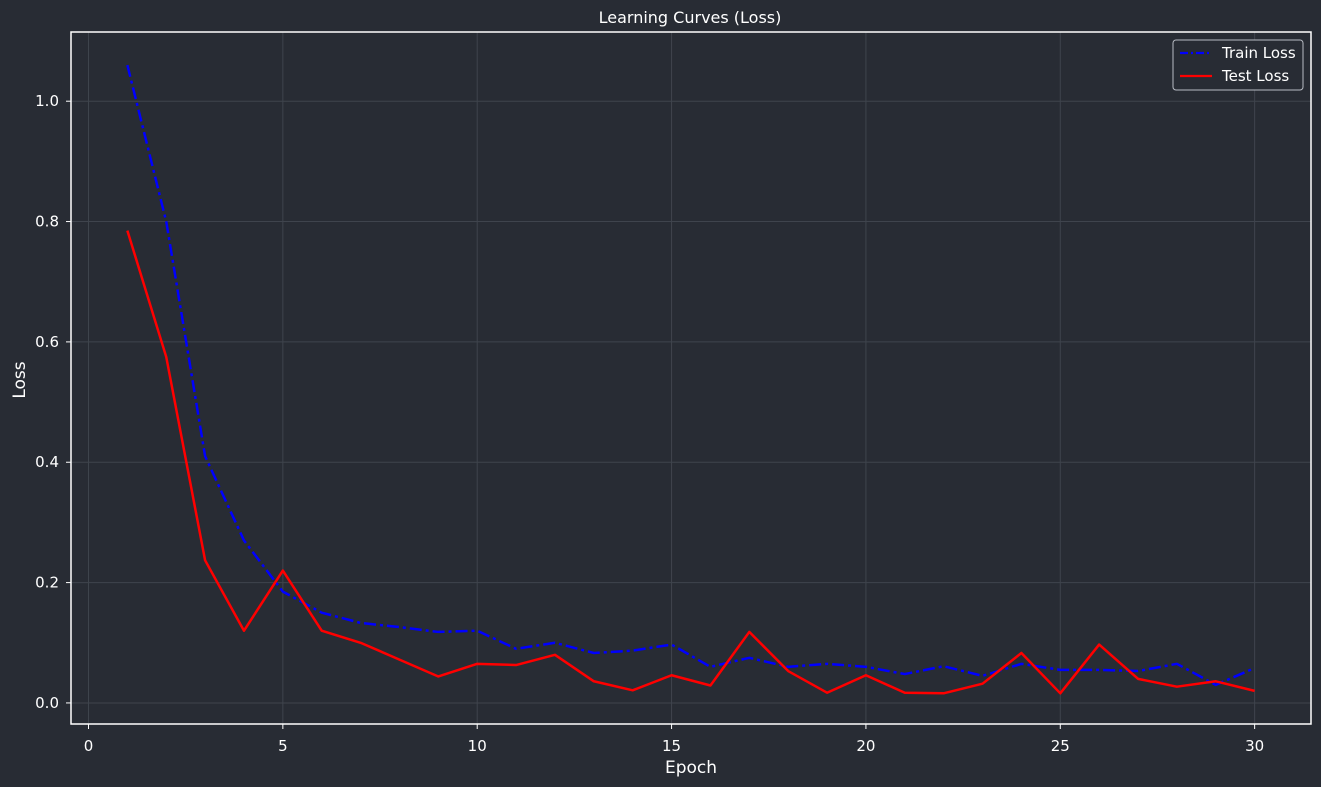 The width and height of the screenshot is (1321, 787). Describe the element at coordinates (283, 746) in the screenshot. I see `x-tick-label: 5` at that location.